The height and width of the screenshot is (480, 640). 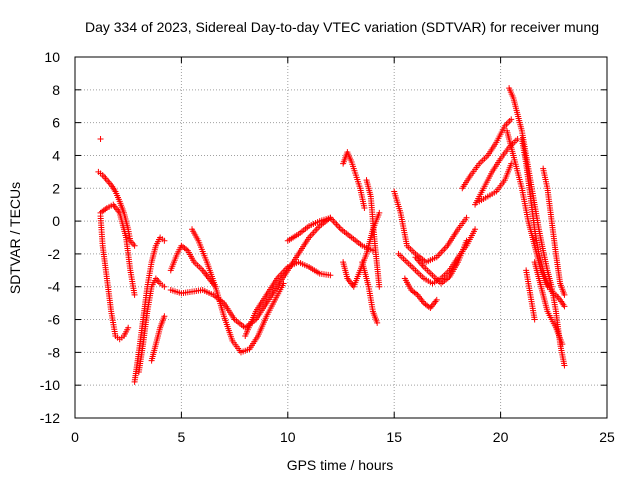 I want to click on series-track-w, so click(x=537, y=227).